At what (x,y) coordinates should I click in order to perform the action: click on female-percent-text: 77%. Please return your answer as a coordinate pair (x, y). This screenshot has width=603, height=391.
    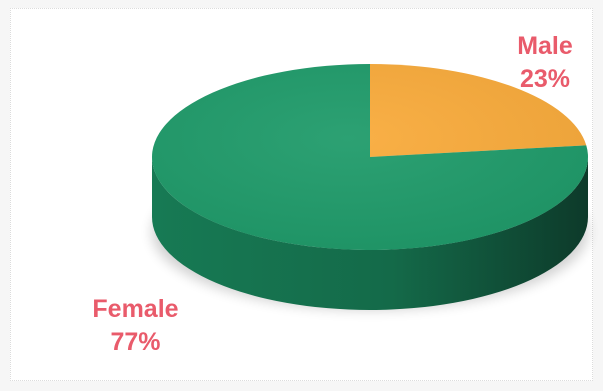
    Looking at the image, I should click on (135, 342).